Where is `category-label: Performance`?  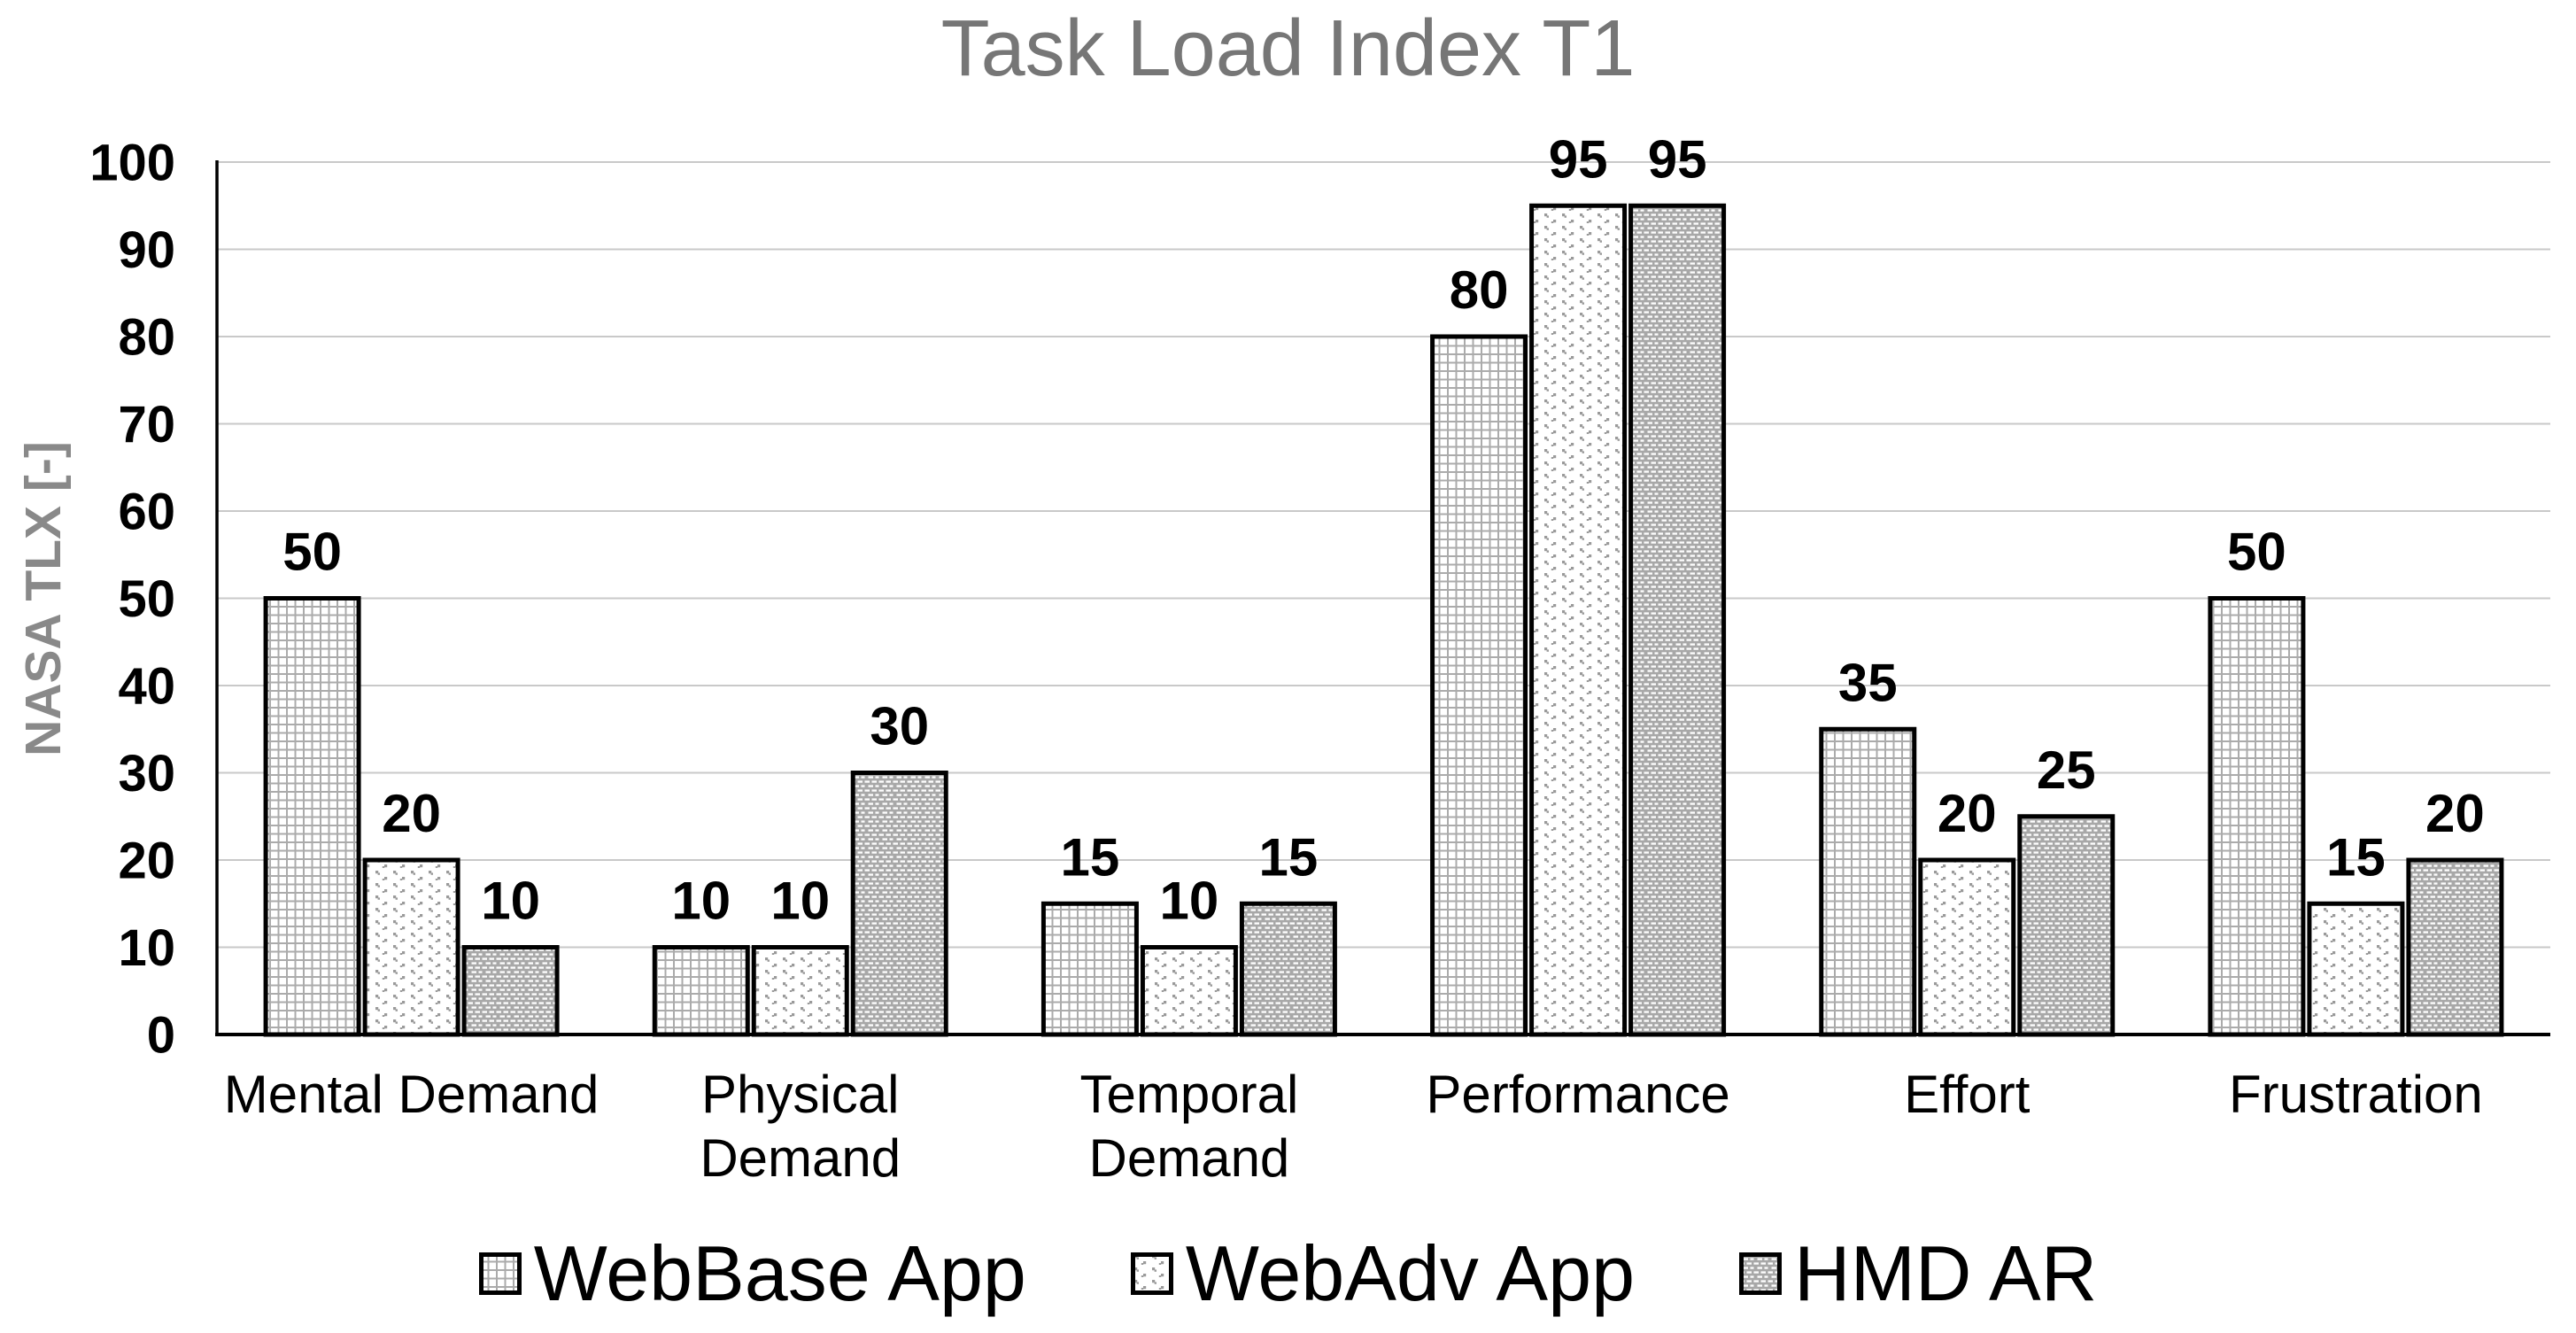
category-label: Performance is located at coordinates (1577, 1094).